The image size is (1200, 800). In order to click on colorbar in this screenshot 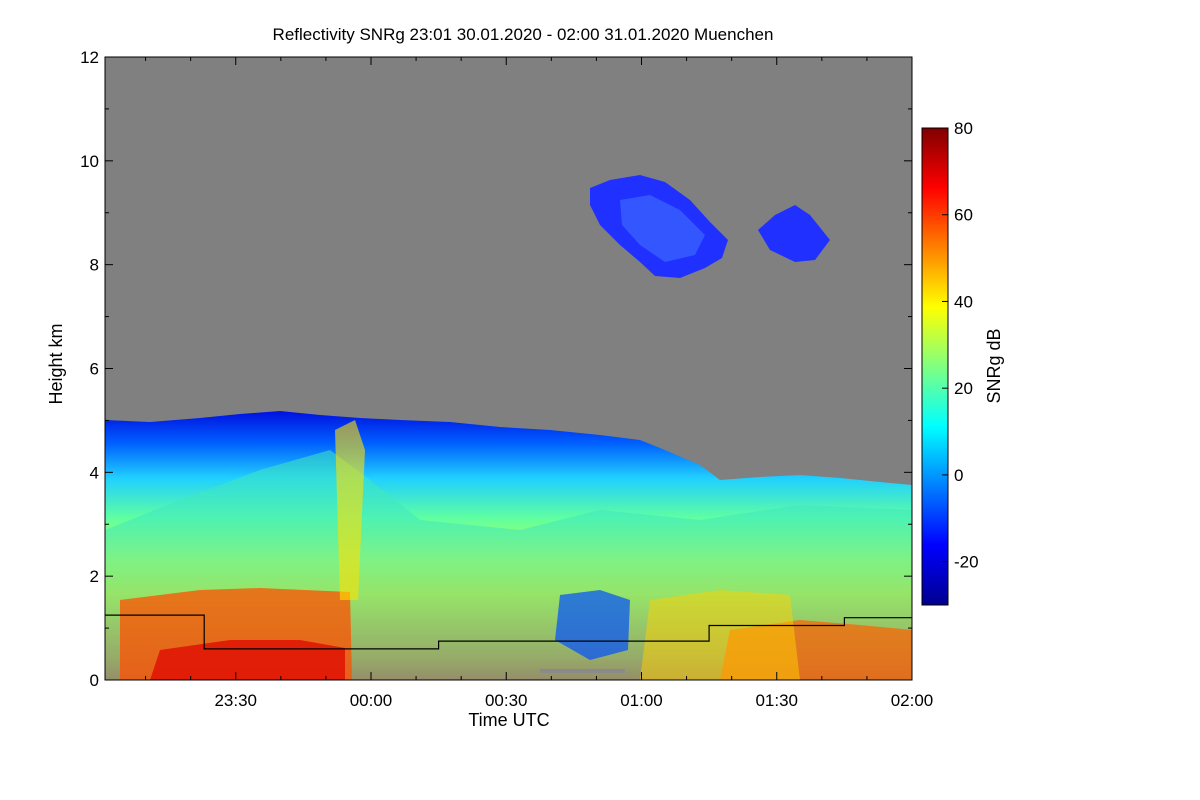, I will do `click(935, 366)`.